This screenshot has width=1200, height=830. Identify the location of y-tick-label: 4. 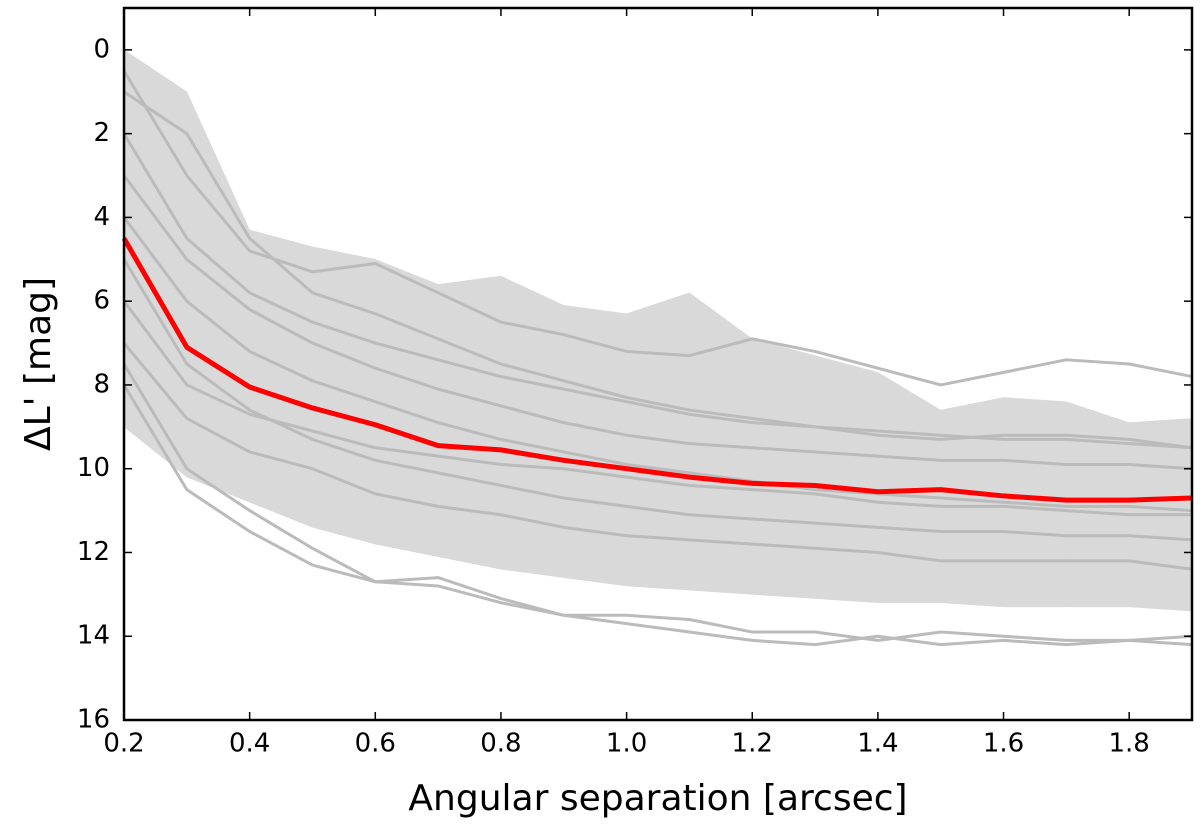
(101, 217).